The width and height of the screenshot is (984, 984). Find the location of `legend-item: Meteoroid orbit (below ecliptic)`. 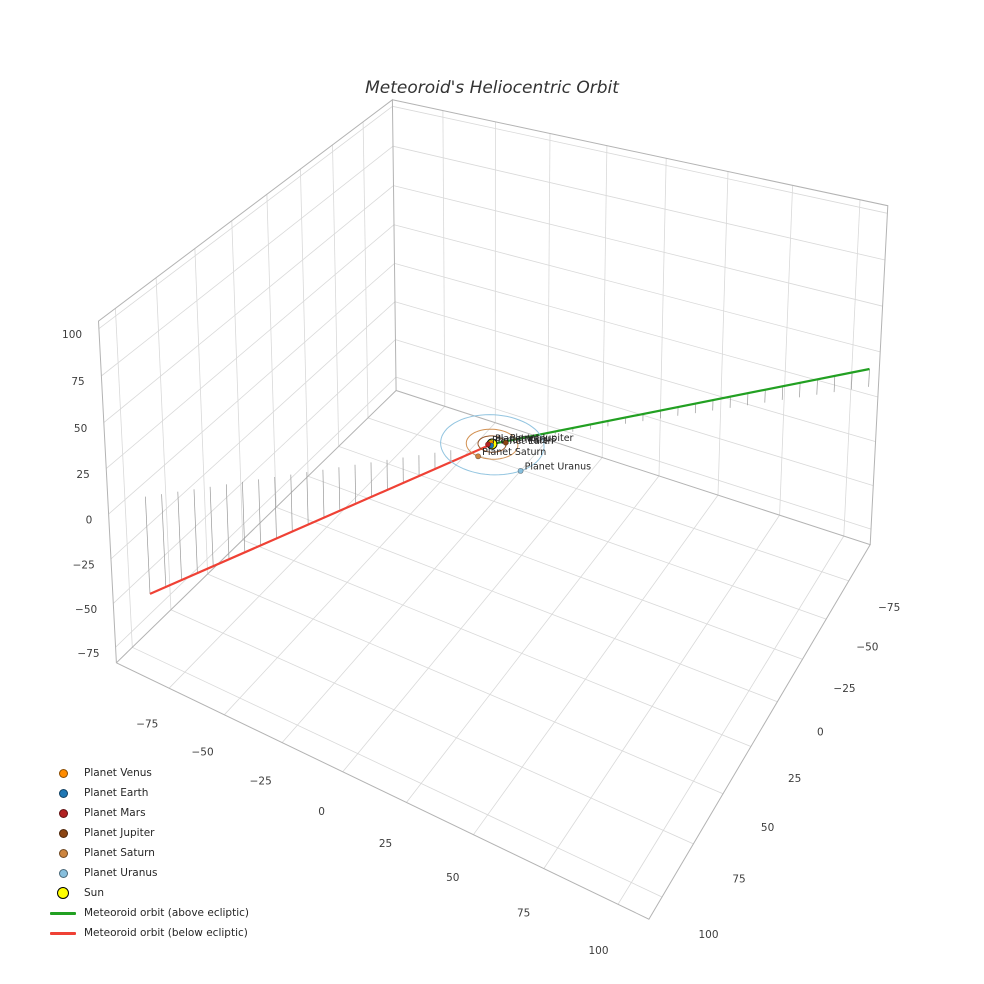

legend-item: Meteoroid orbit (below ecliptic) is located at coordinates (147, 933).